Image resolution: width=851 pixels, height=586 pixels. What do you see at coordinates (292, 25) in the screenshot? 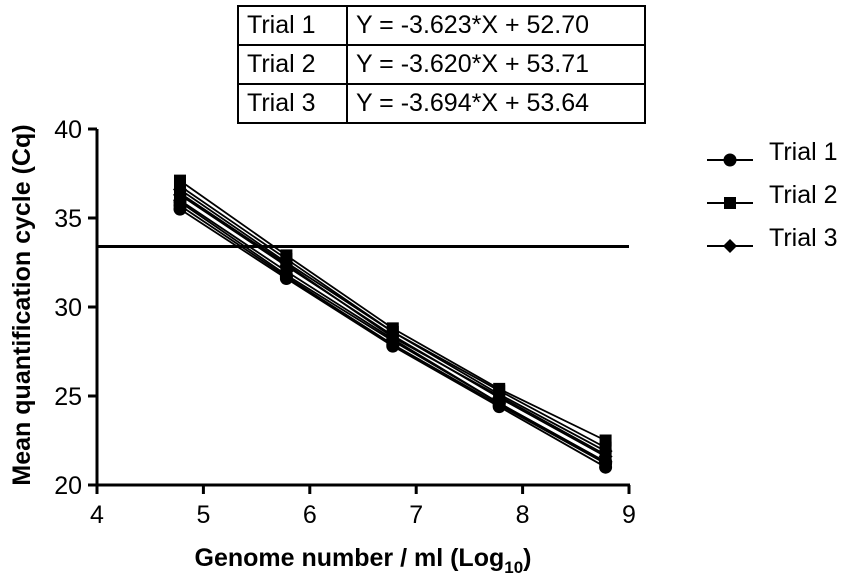
I see `equation-trial-label: Trial 1` at bounding box center [292, 25].